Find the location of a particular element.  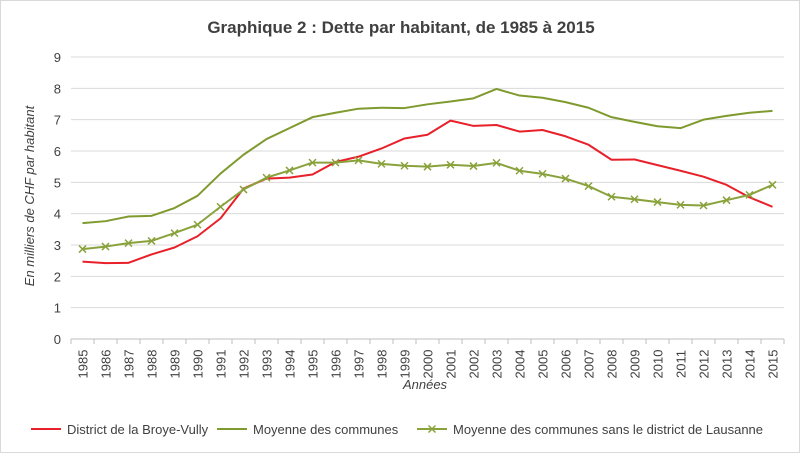

x-tick-label: 2015 is located at coordinates (773, 364).